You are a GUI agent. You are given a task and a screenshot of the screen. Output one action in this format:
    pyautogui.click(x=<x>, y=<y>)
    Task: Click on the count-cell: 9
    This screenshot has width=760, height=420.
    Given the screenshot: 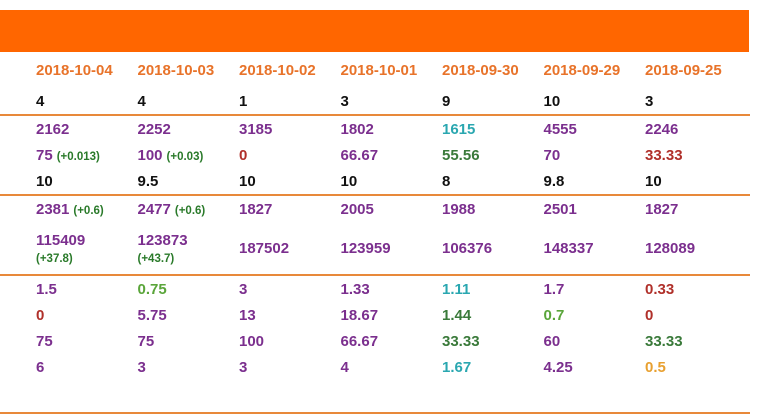 What is the action you would take?
    pyautogui.click(x=446, y=101)
    